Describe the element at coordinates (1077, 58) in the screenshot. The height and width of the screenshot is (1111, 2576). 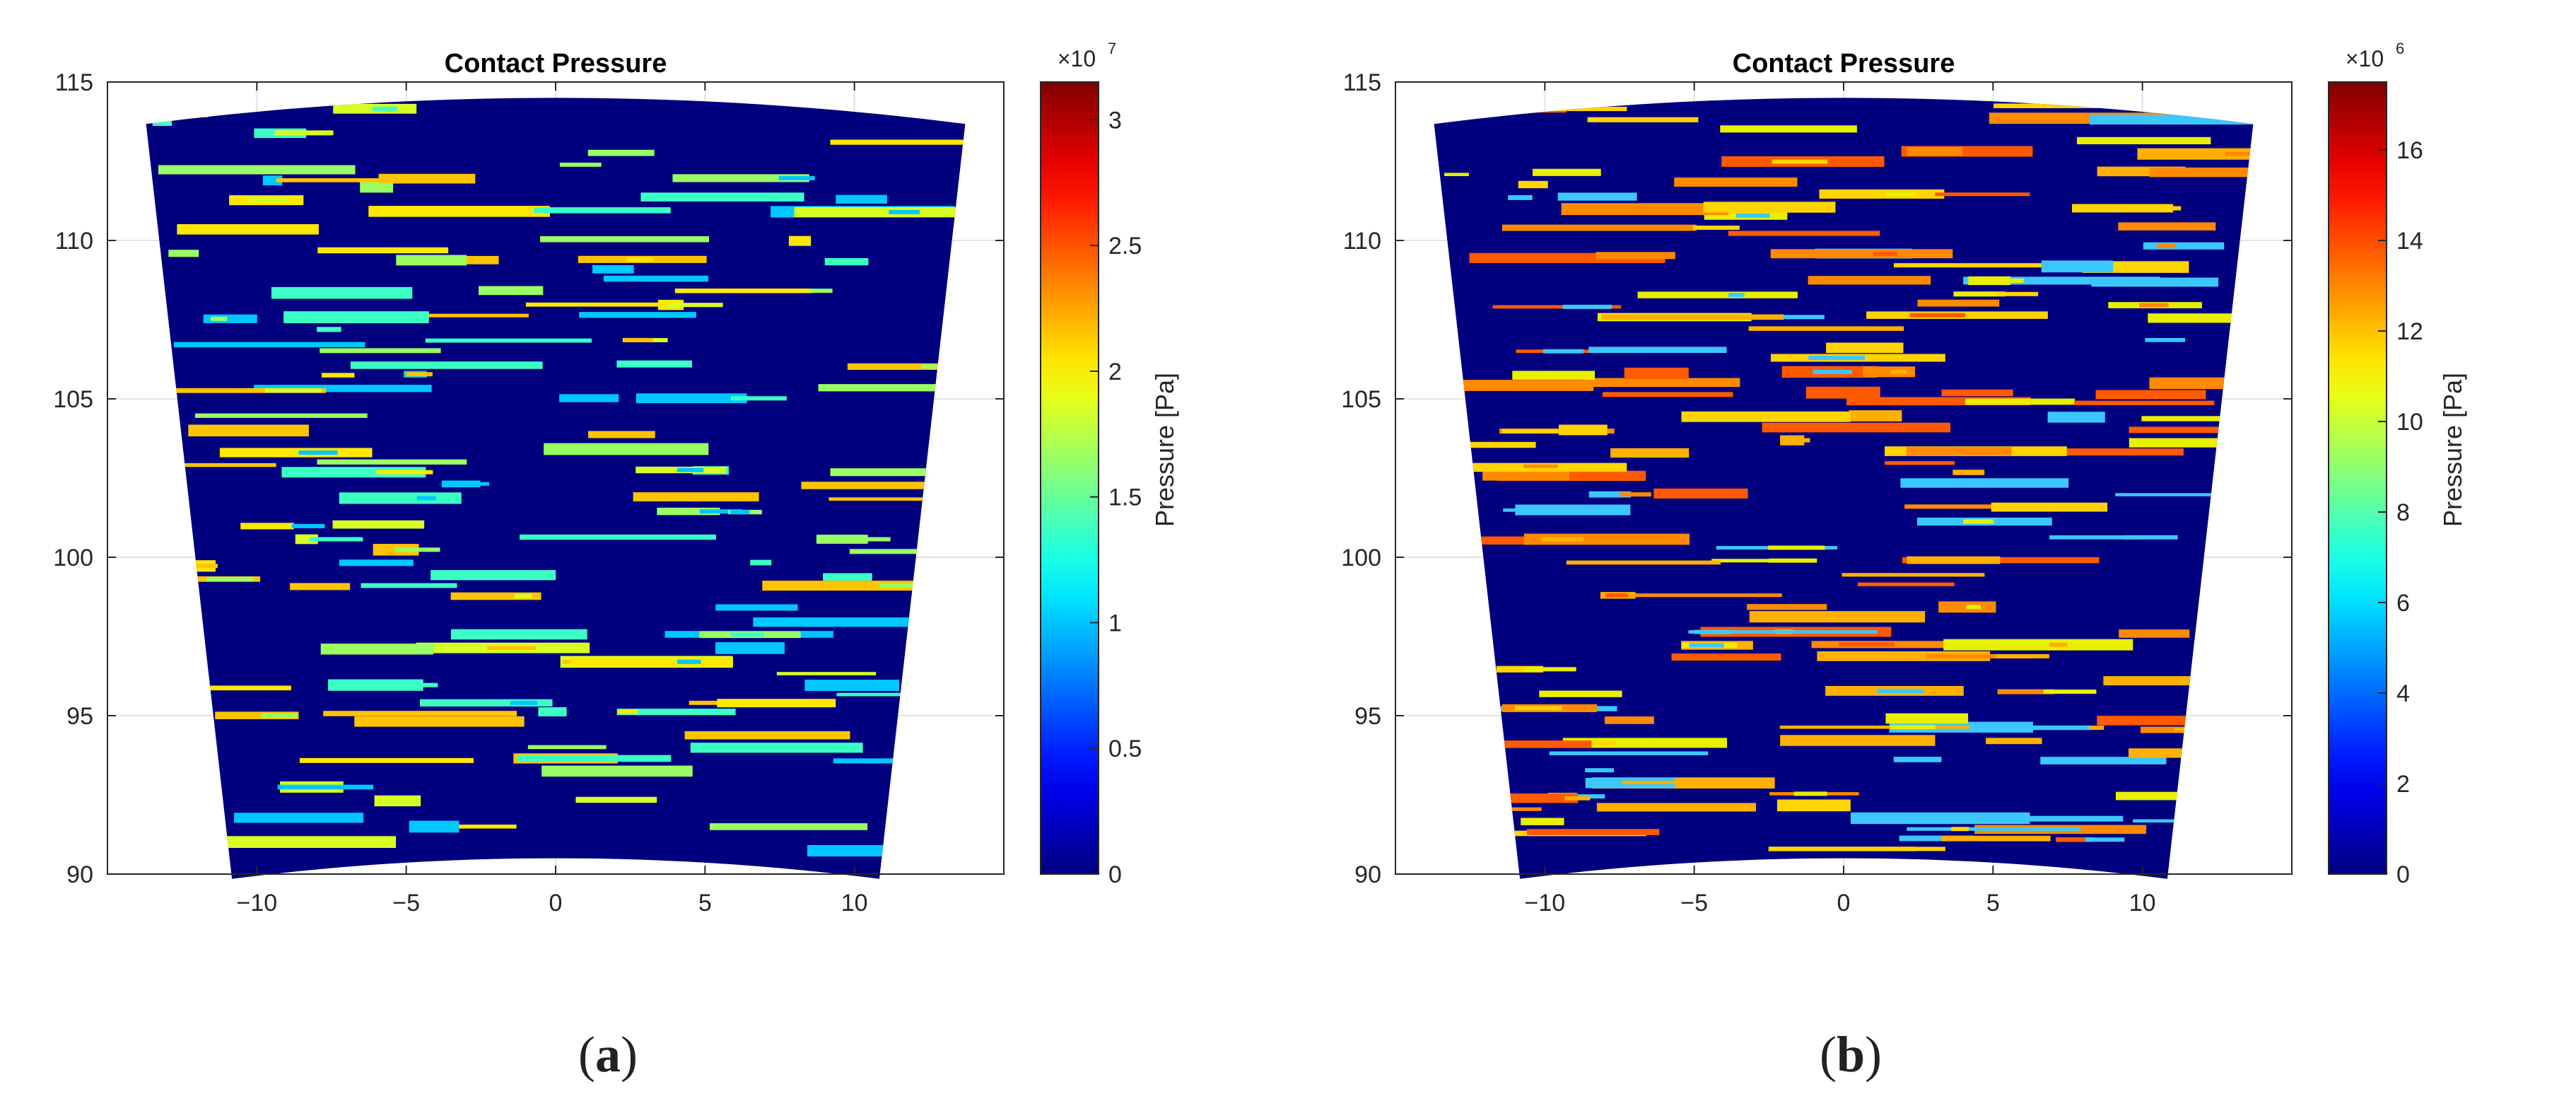
I see `colorbar-multiplier: ×10` at that location.